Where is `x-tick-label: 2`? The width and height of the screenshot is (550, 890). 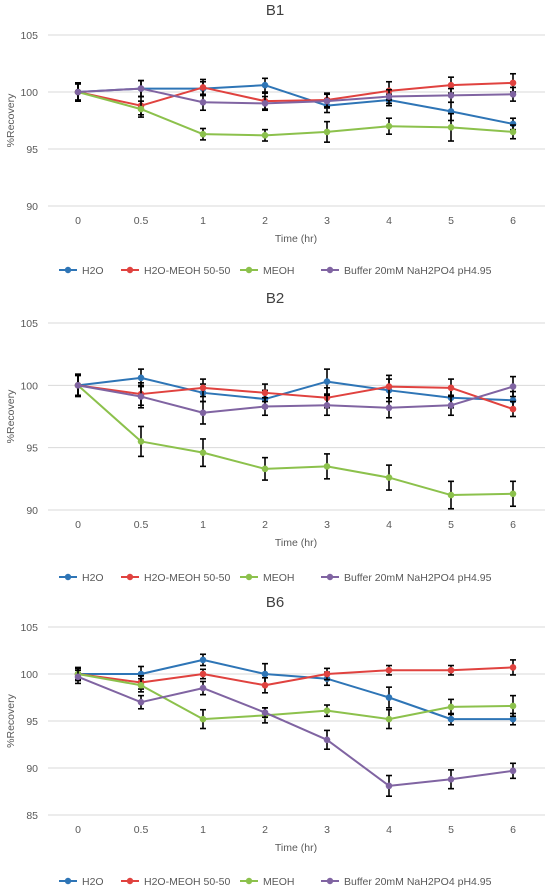 x-tick-label: 2 is located at coordinates (265, 525).